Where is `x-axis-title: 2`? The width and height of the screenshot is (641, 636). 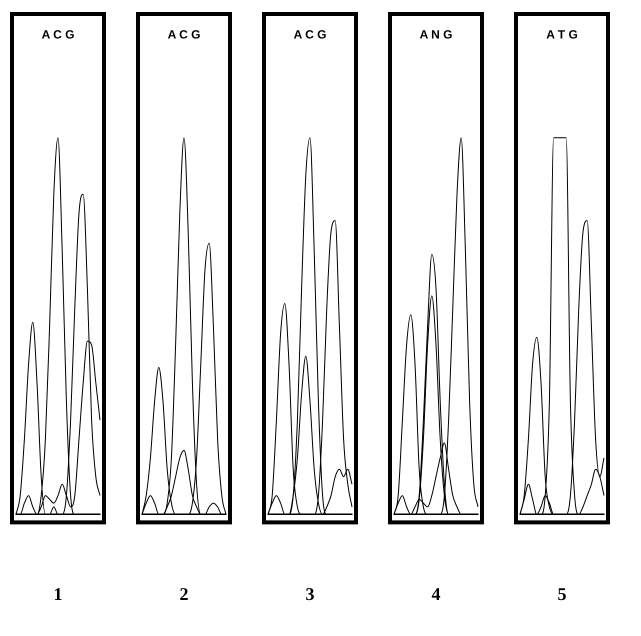
x-axis-title: 2 is located at coordinates (184, 594).